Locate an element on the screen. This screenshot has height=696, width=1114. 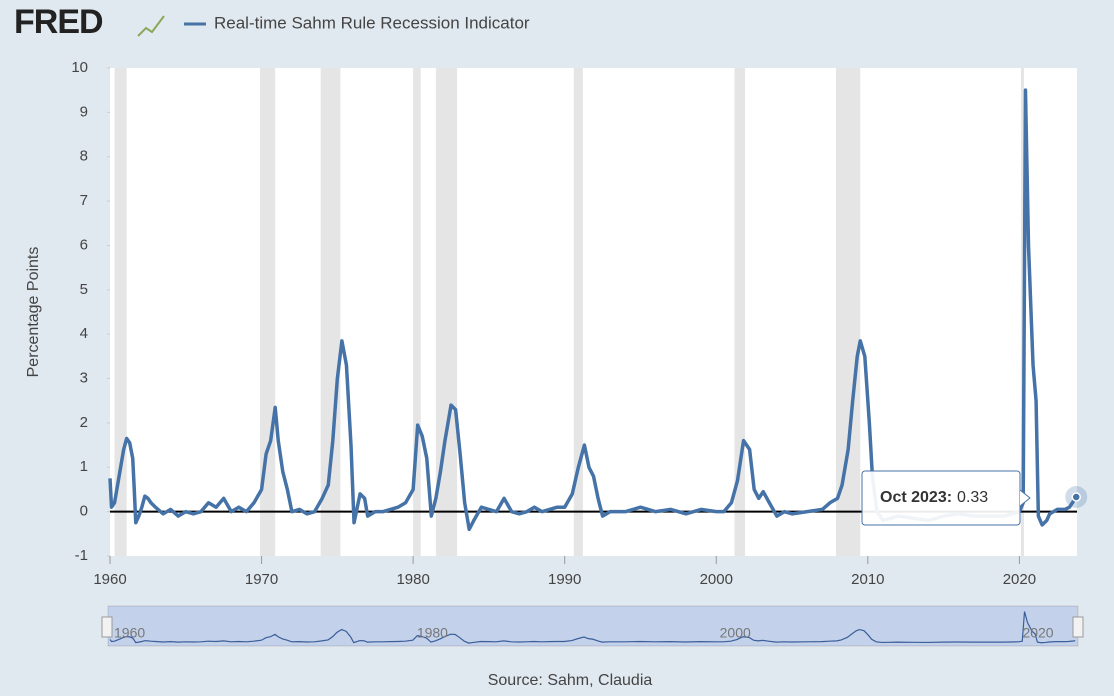
logo-icon is located at coordinates (151, 26).